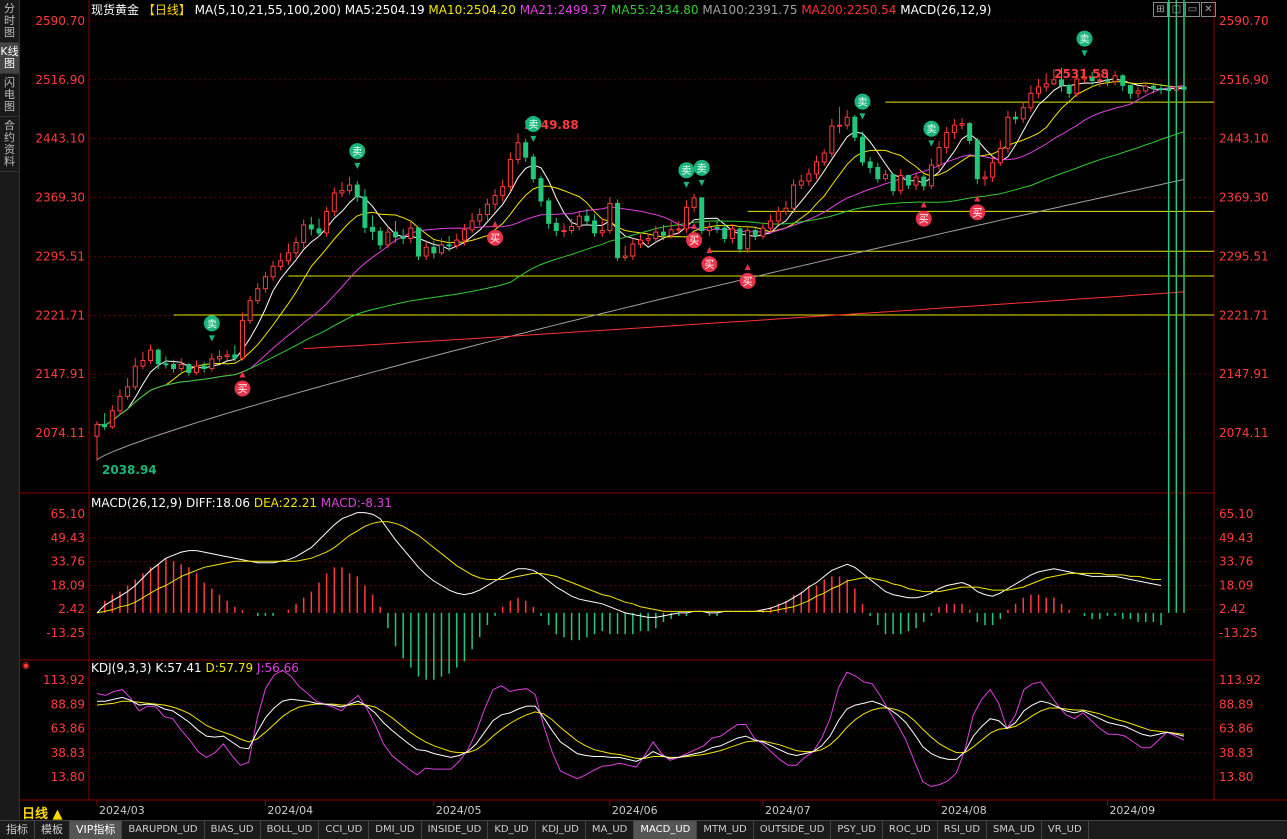 The image size is (1287, 839). Describe the element at coordinates (656, 10) in the screenshot. I see `ma-value: MA55:2434.80` at that location.